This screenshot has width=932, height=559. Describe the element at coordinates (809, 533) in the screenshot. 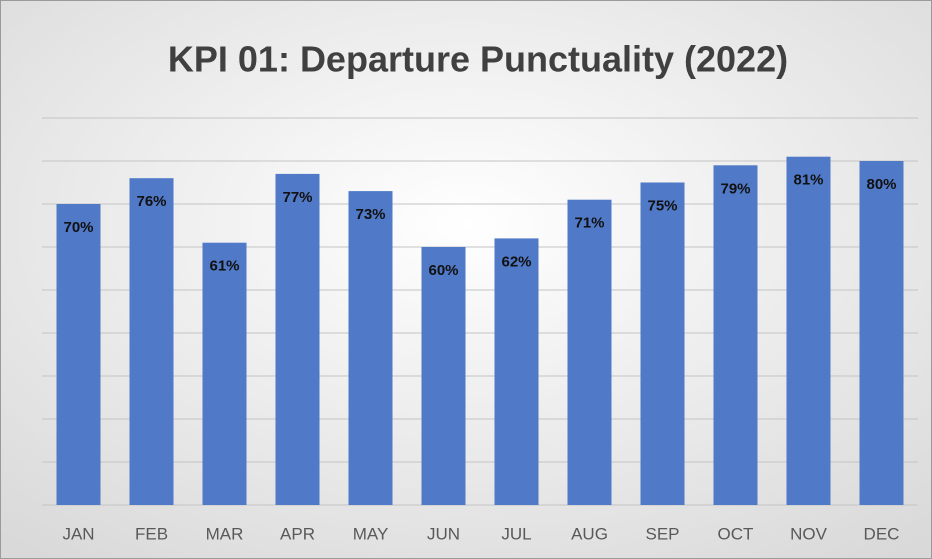

I see `x-tick-label: NOV` at that location.